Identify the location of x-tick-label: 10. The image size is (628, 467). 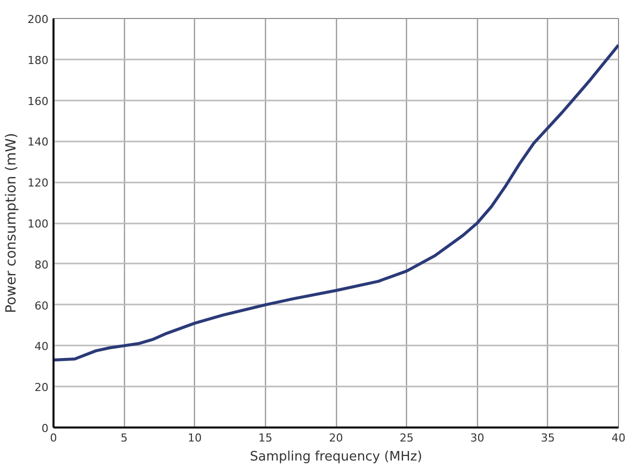
(195, 438).